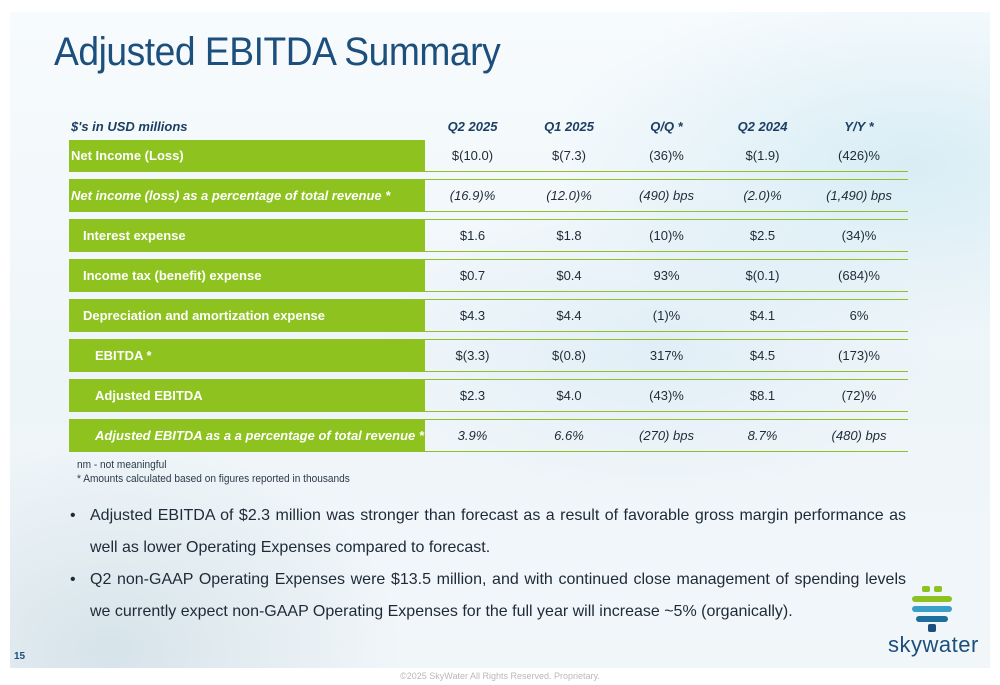 This screenshot has height=685, width=1000. Describe the element at coordinates (472, 435) in the screenshot. I see `table-cell: 3.9%` at that location.